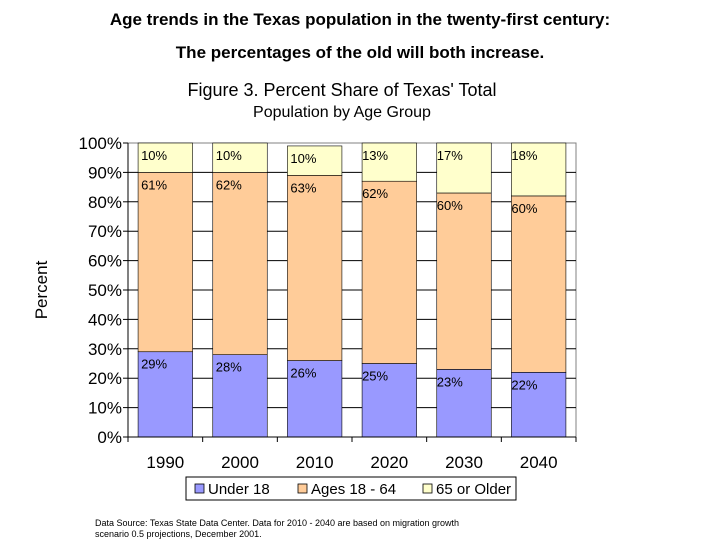 The height and width of the screenshot is (540, 720). I want to click on bar-65-or-older-2020, so click(389, 162).